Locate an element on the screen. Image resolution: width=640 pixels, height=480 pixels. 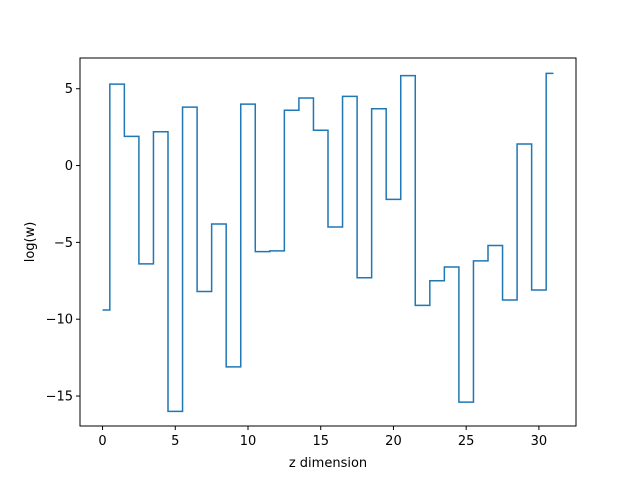
x-tick-label: 5 is located at coordinates (175, 441).